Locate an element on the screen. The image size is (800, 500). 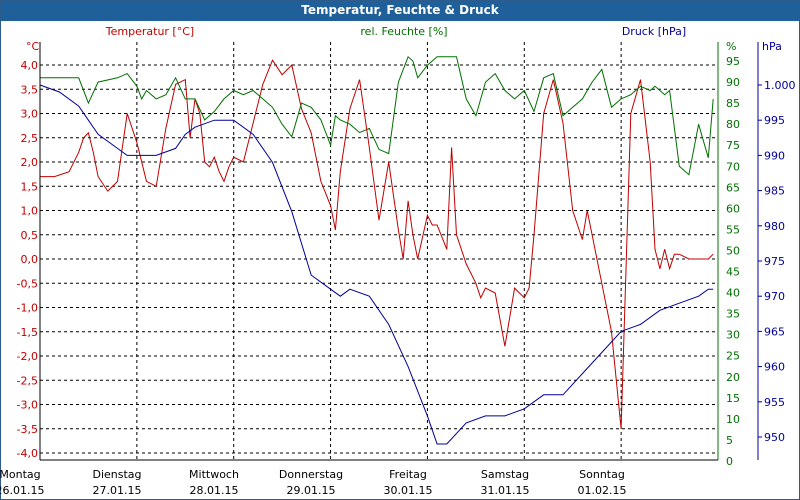
temperature-tick-label: 3,5 is located at coordinates (30, 89).